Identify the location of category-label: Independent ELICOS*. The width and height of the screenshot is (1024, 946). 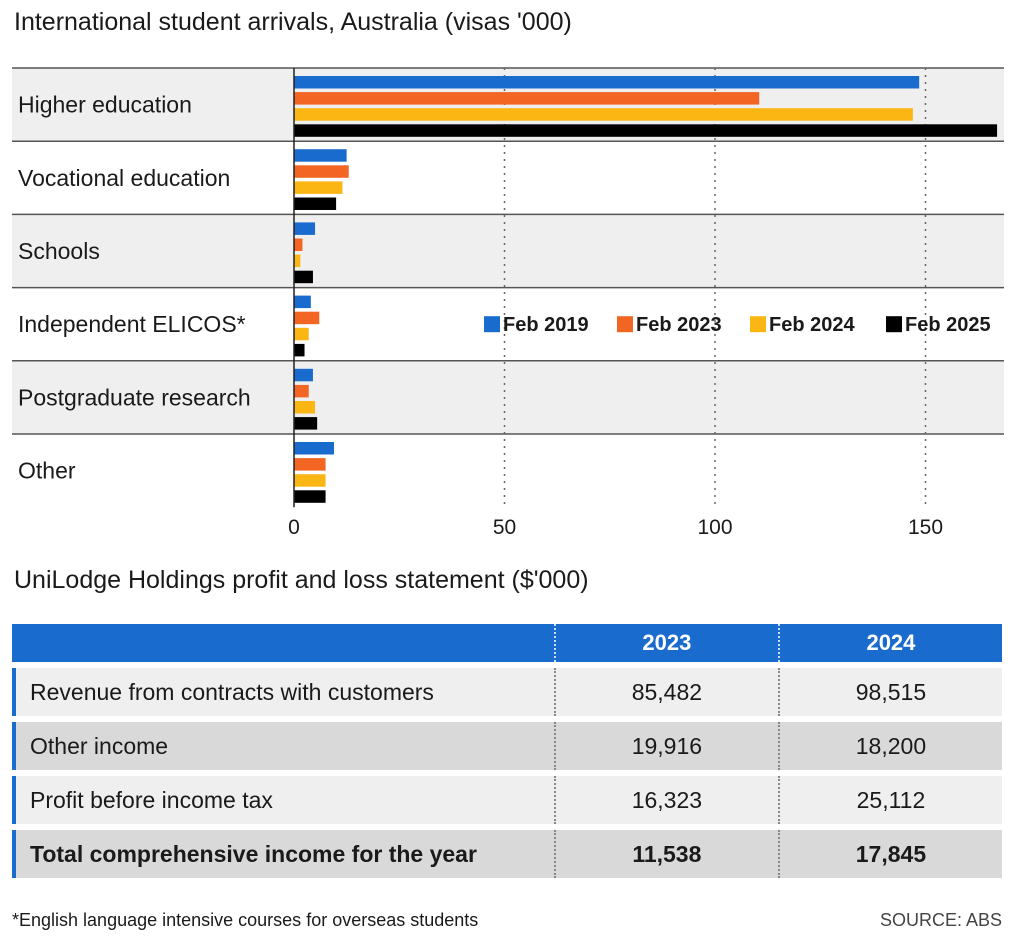
(132, 324).